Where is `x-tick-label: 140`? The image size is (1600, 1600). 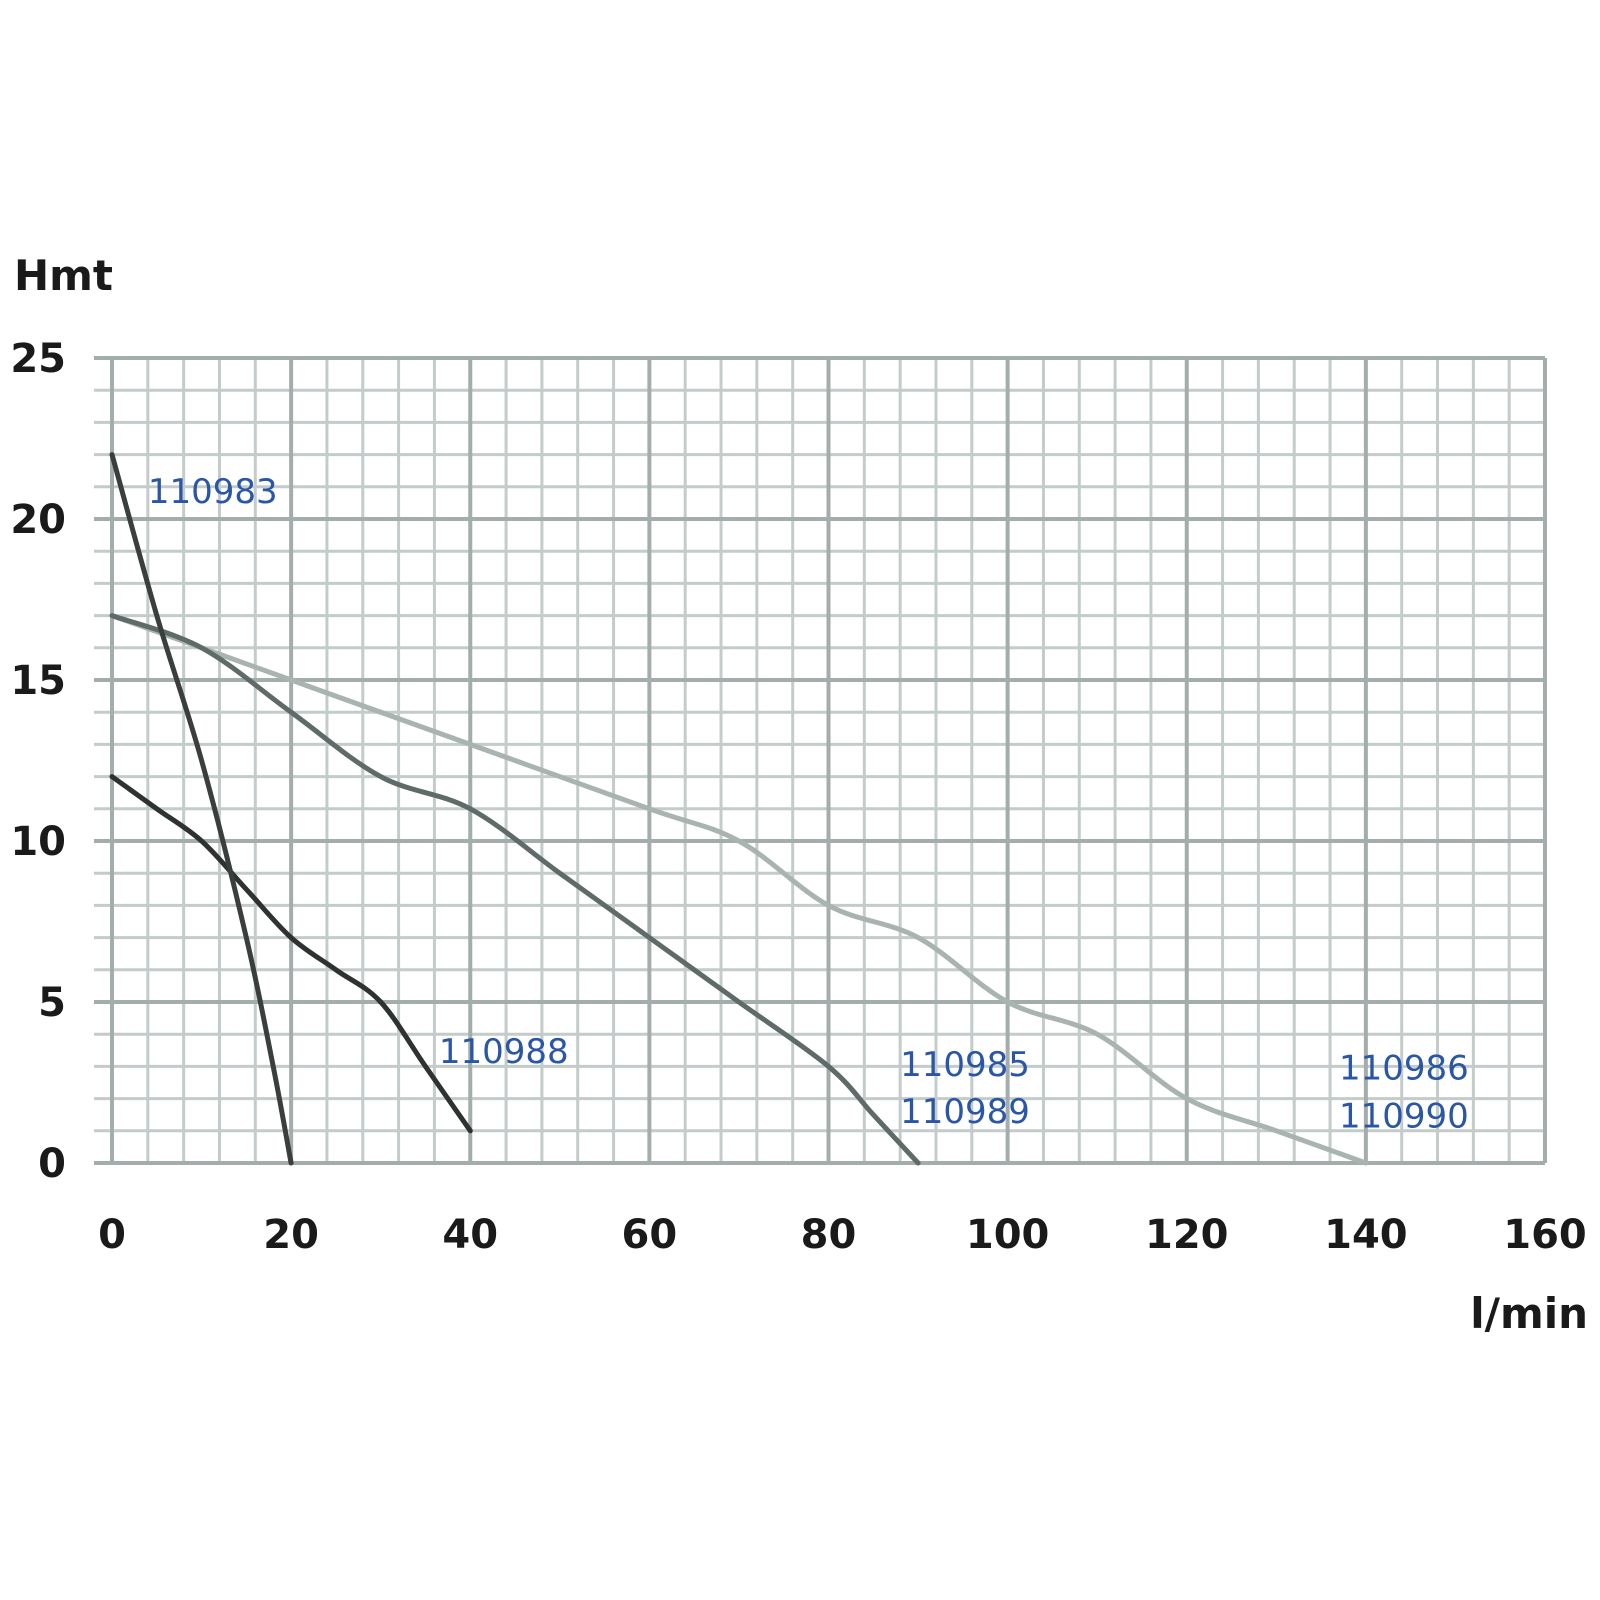 x-tick-label: 140 is located at coordinates (1366, 1235).